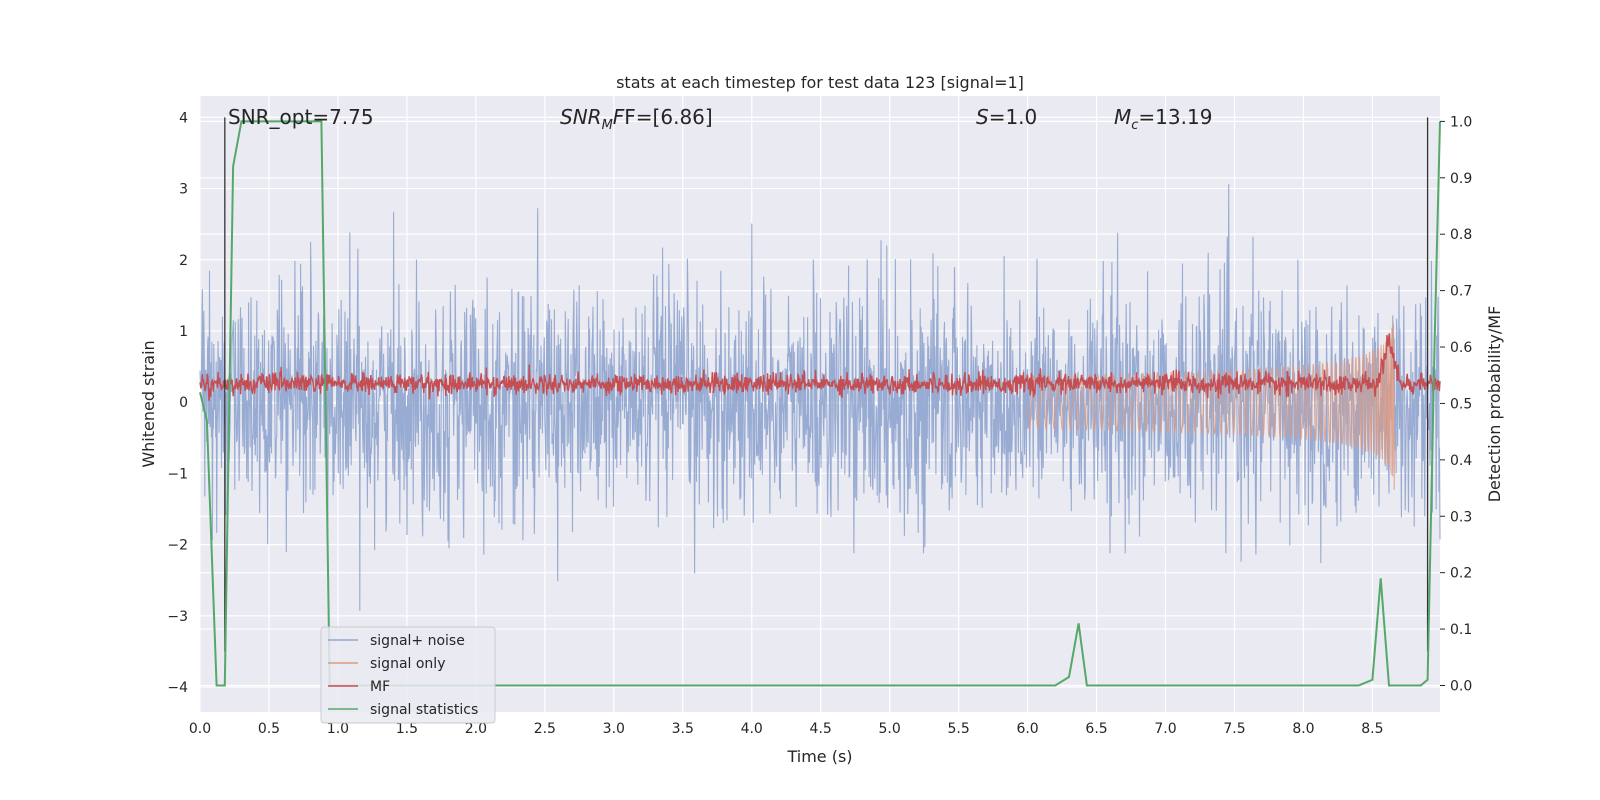  Describe the element at coordinates (619, 117) in the screenshot. I see `annotation-snr-mf-tail-italic: F` at that location.